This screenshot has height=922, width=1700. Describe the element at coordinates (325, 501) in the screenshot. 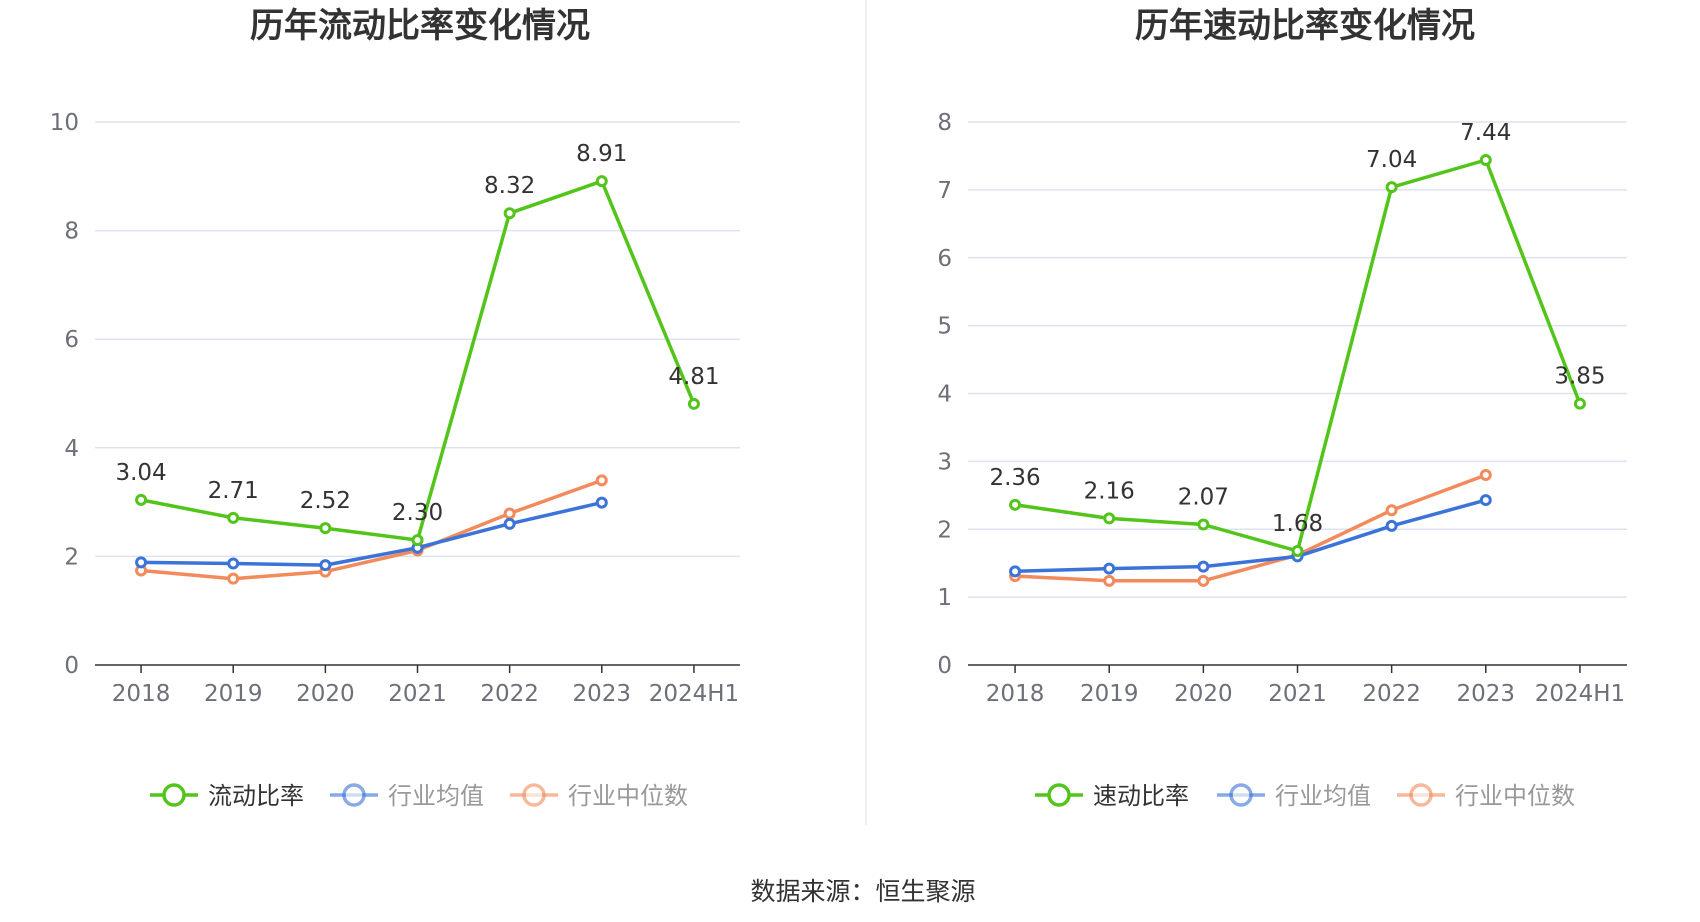

I see `data-label: 2.52` at that location.